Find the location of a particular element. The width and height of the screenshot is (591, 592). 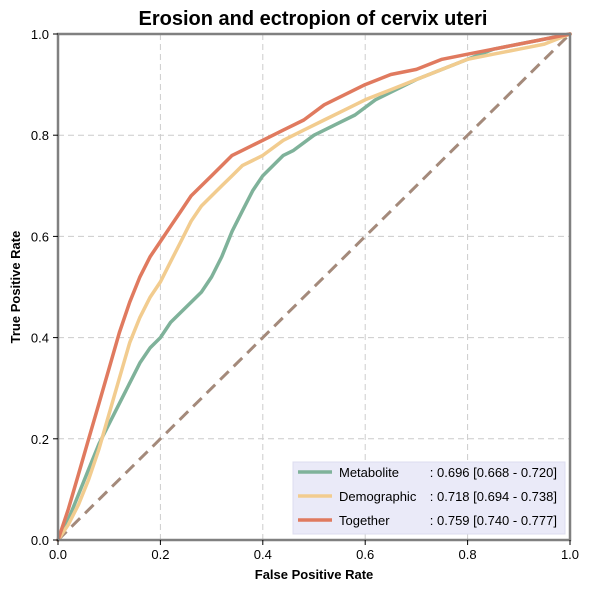

y-tick-label: 1.0 is located at coordinates (40, 34).